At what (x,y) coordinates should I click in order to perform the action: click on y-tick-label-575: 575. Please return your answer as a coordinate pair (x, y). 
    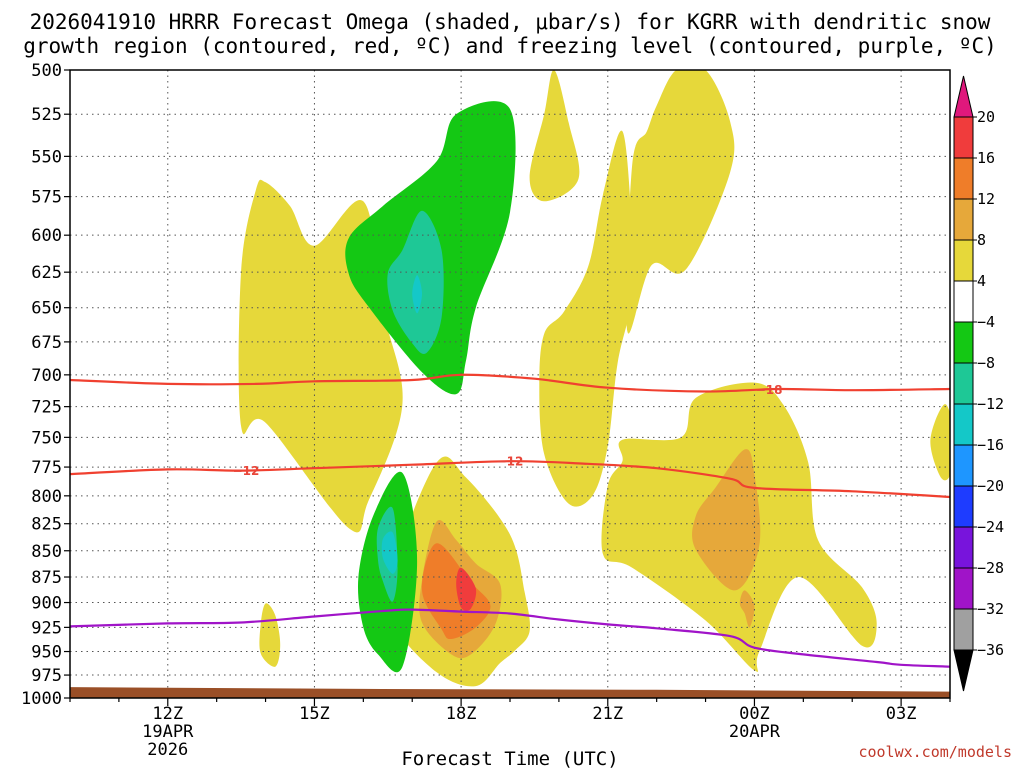
    Looking at the image, I should click on (46, 198).